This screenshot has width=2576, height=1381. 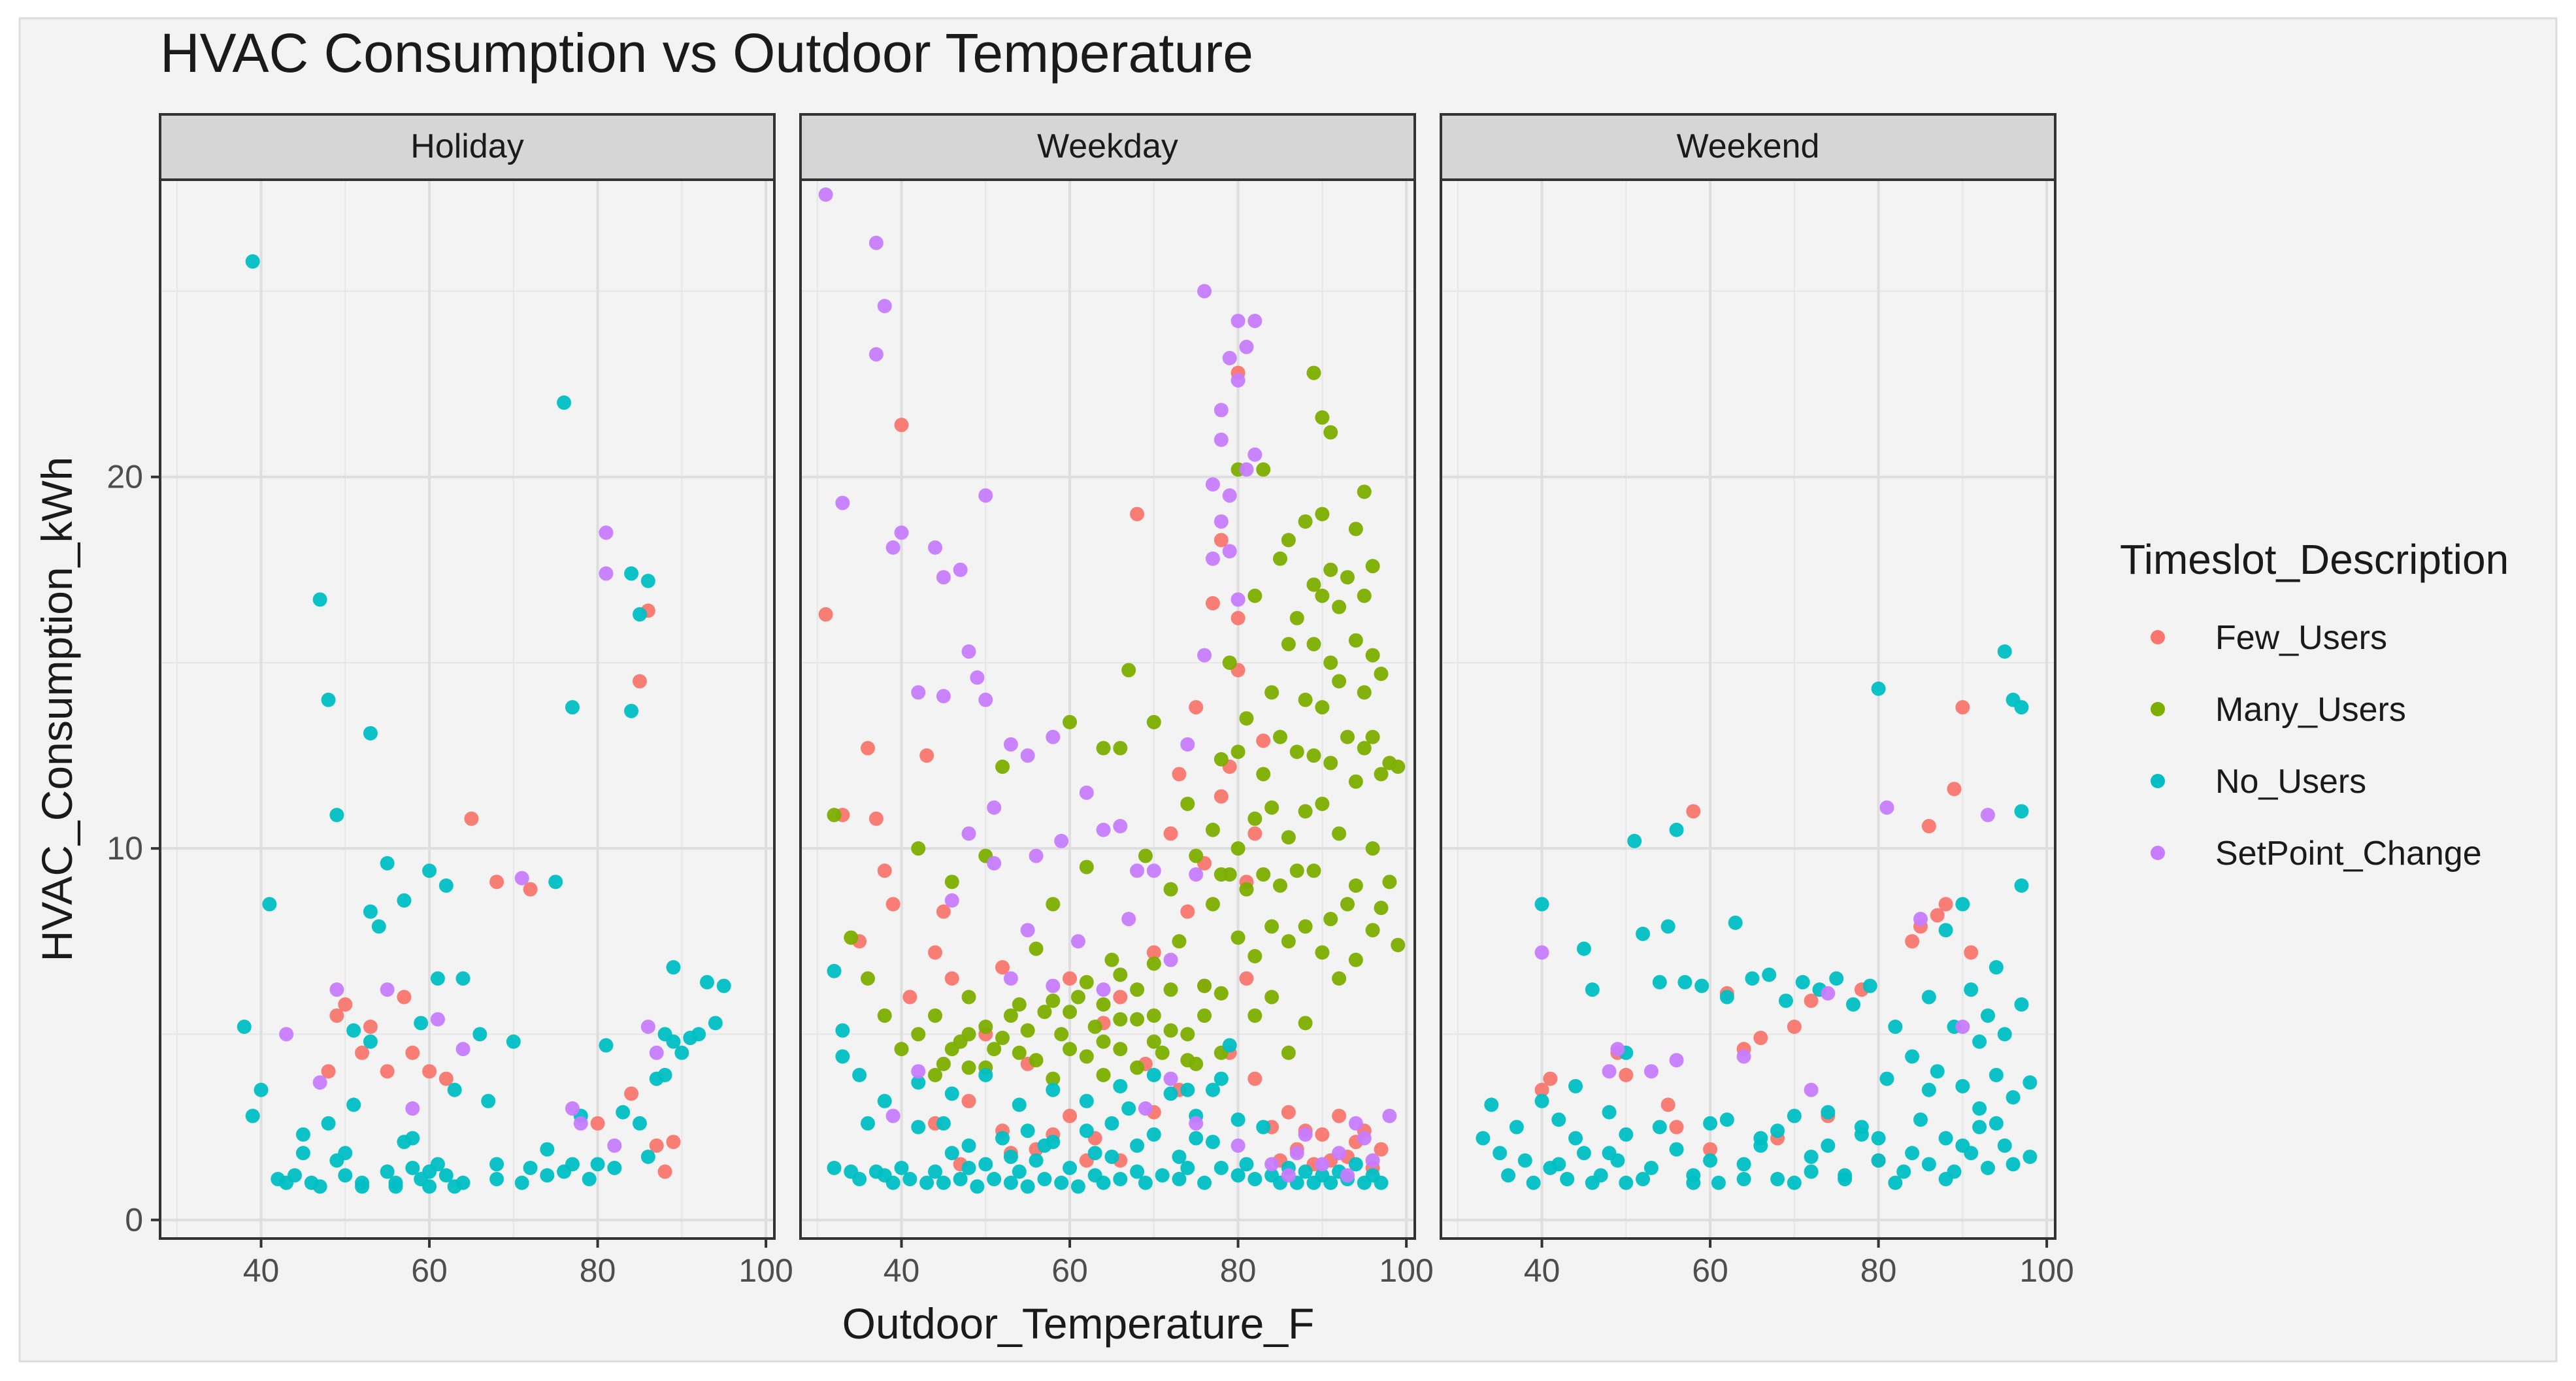 What do you see at coordinates (2158, 781) in the screenshot?
I see `legend-key` at bounding box center [2158, 781].